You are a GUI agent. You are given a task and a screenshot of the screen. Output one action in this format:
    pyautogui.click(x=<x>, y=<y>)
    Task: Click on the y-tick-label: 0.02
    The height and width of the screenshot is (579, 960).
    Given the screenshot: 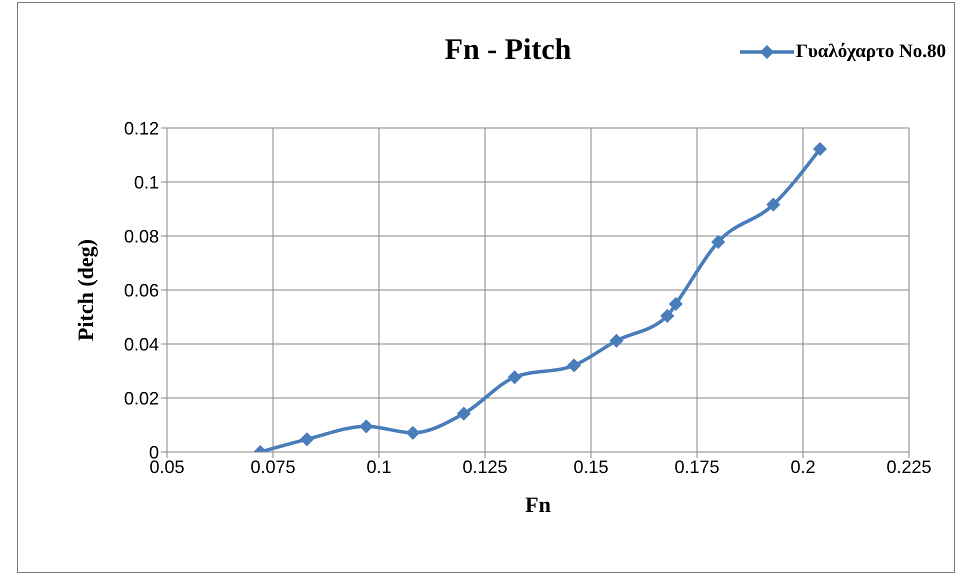 What is the action you would take?
    pyautogui.click(x=141, y=398)
    